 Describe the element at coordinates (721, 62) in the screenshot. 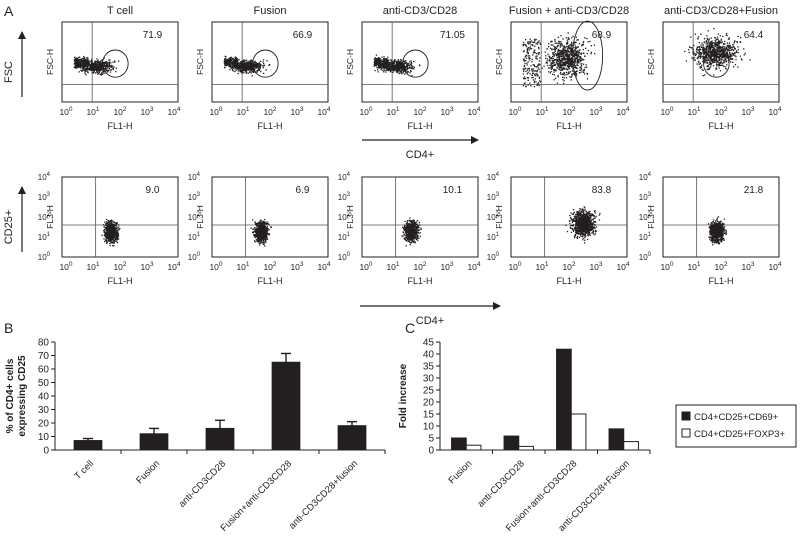

I see `flow-plot-frame` at that location.